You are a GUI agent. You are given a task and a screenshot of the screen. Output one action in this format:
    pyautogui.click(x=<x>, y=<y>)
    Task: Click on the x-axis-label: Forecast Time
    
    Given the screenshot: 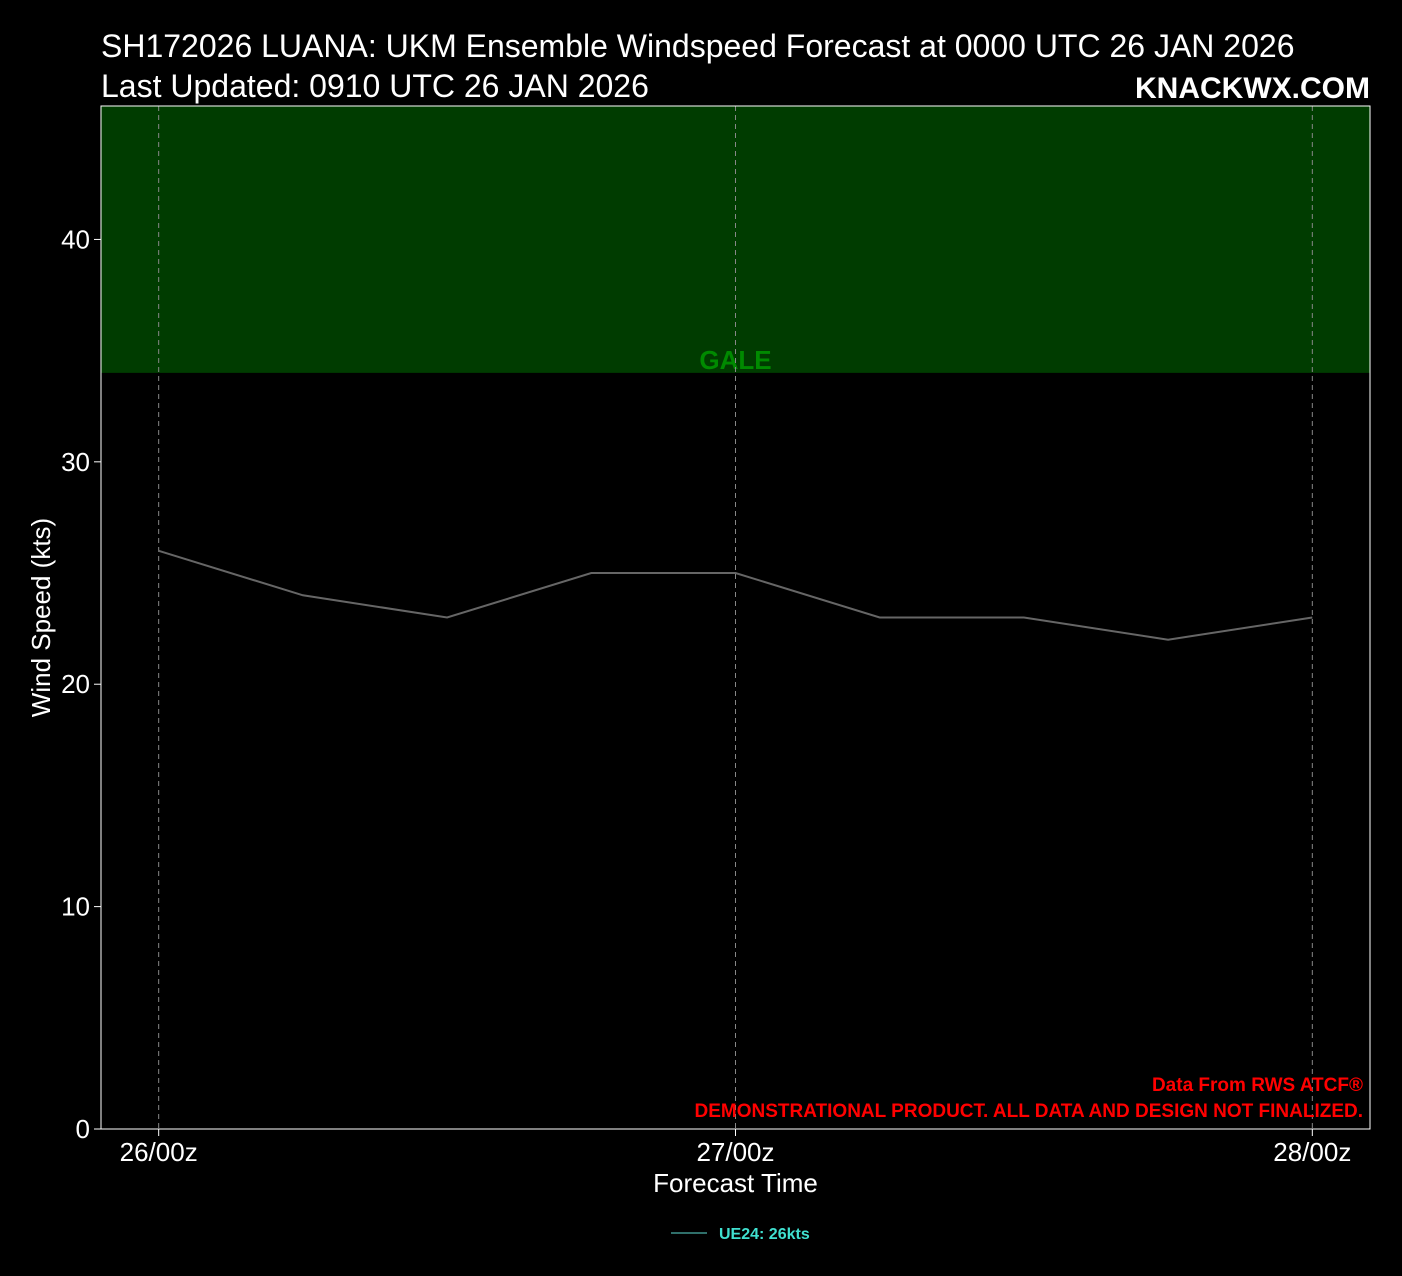 What is the action you would take?
    pyautogui.click(x=735, y=1183)
    